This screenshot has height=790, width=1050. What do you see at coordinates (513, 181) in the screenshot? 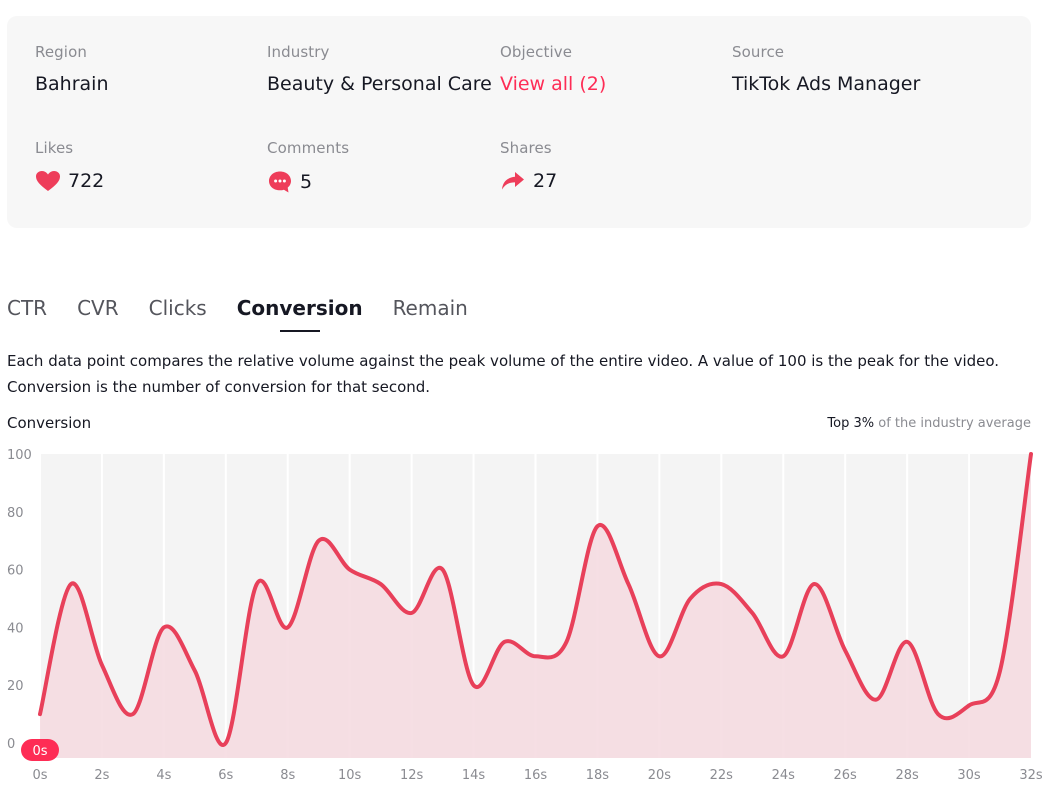
I see `share-arrow-icon` at bounding box center [513, 181].